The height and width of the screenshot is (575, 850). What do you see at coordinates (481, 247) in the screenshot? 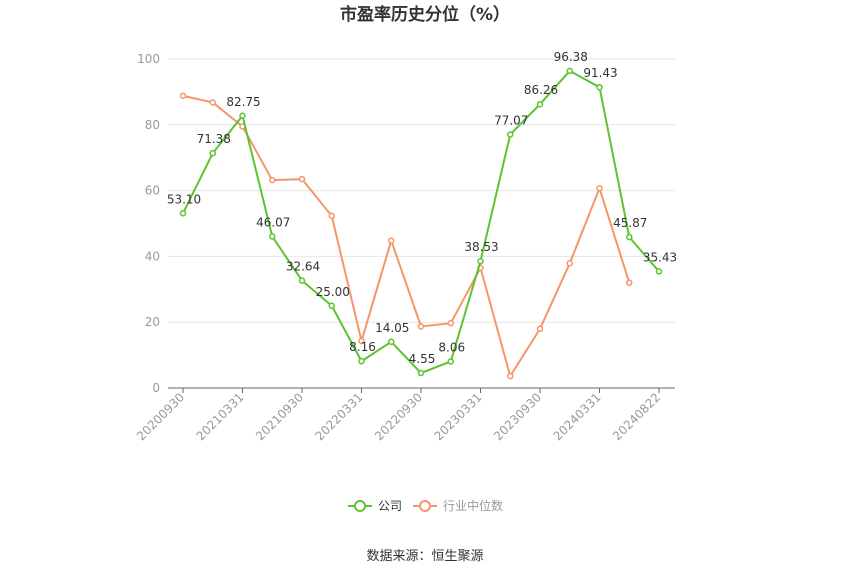
I see `data-label: 38.53` at bounding box center [481, 247].